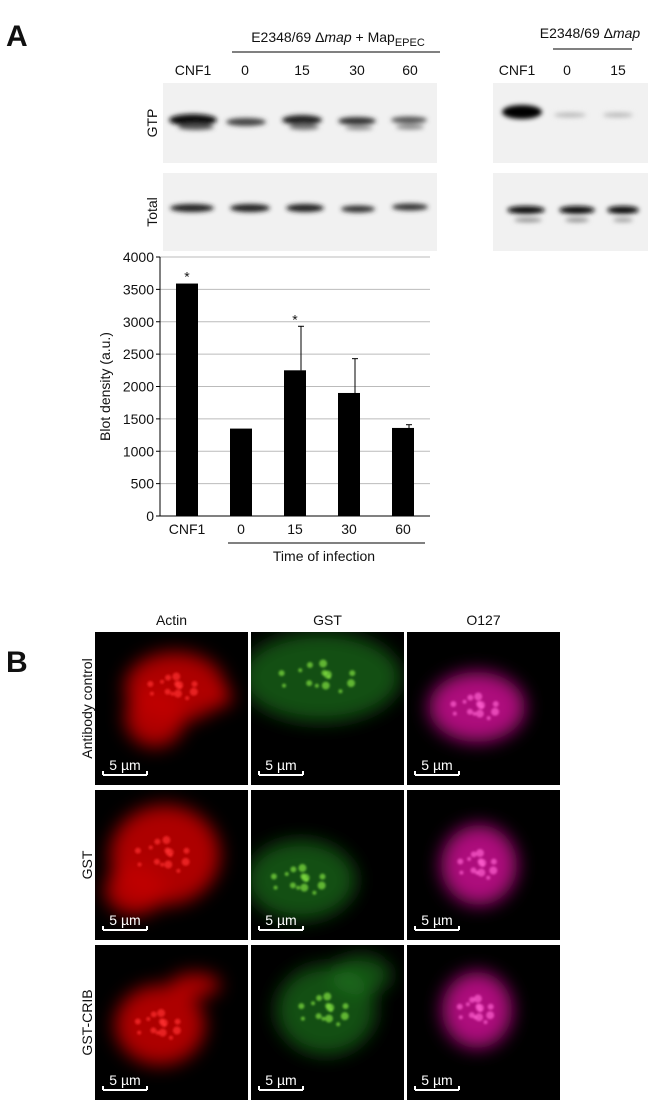 Image resolution: width=650 pixels, height=1105 pixels. What do you see at coordinates (193, 70) in the screenshot?
I see `lane-label: CNF1` at bounding box center [193, 70].